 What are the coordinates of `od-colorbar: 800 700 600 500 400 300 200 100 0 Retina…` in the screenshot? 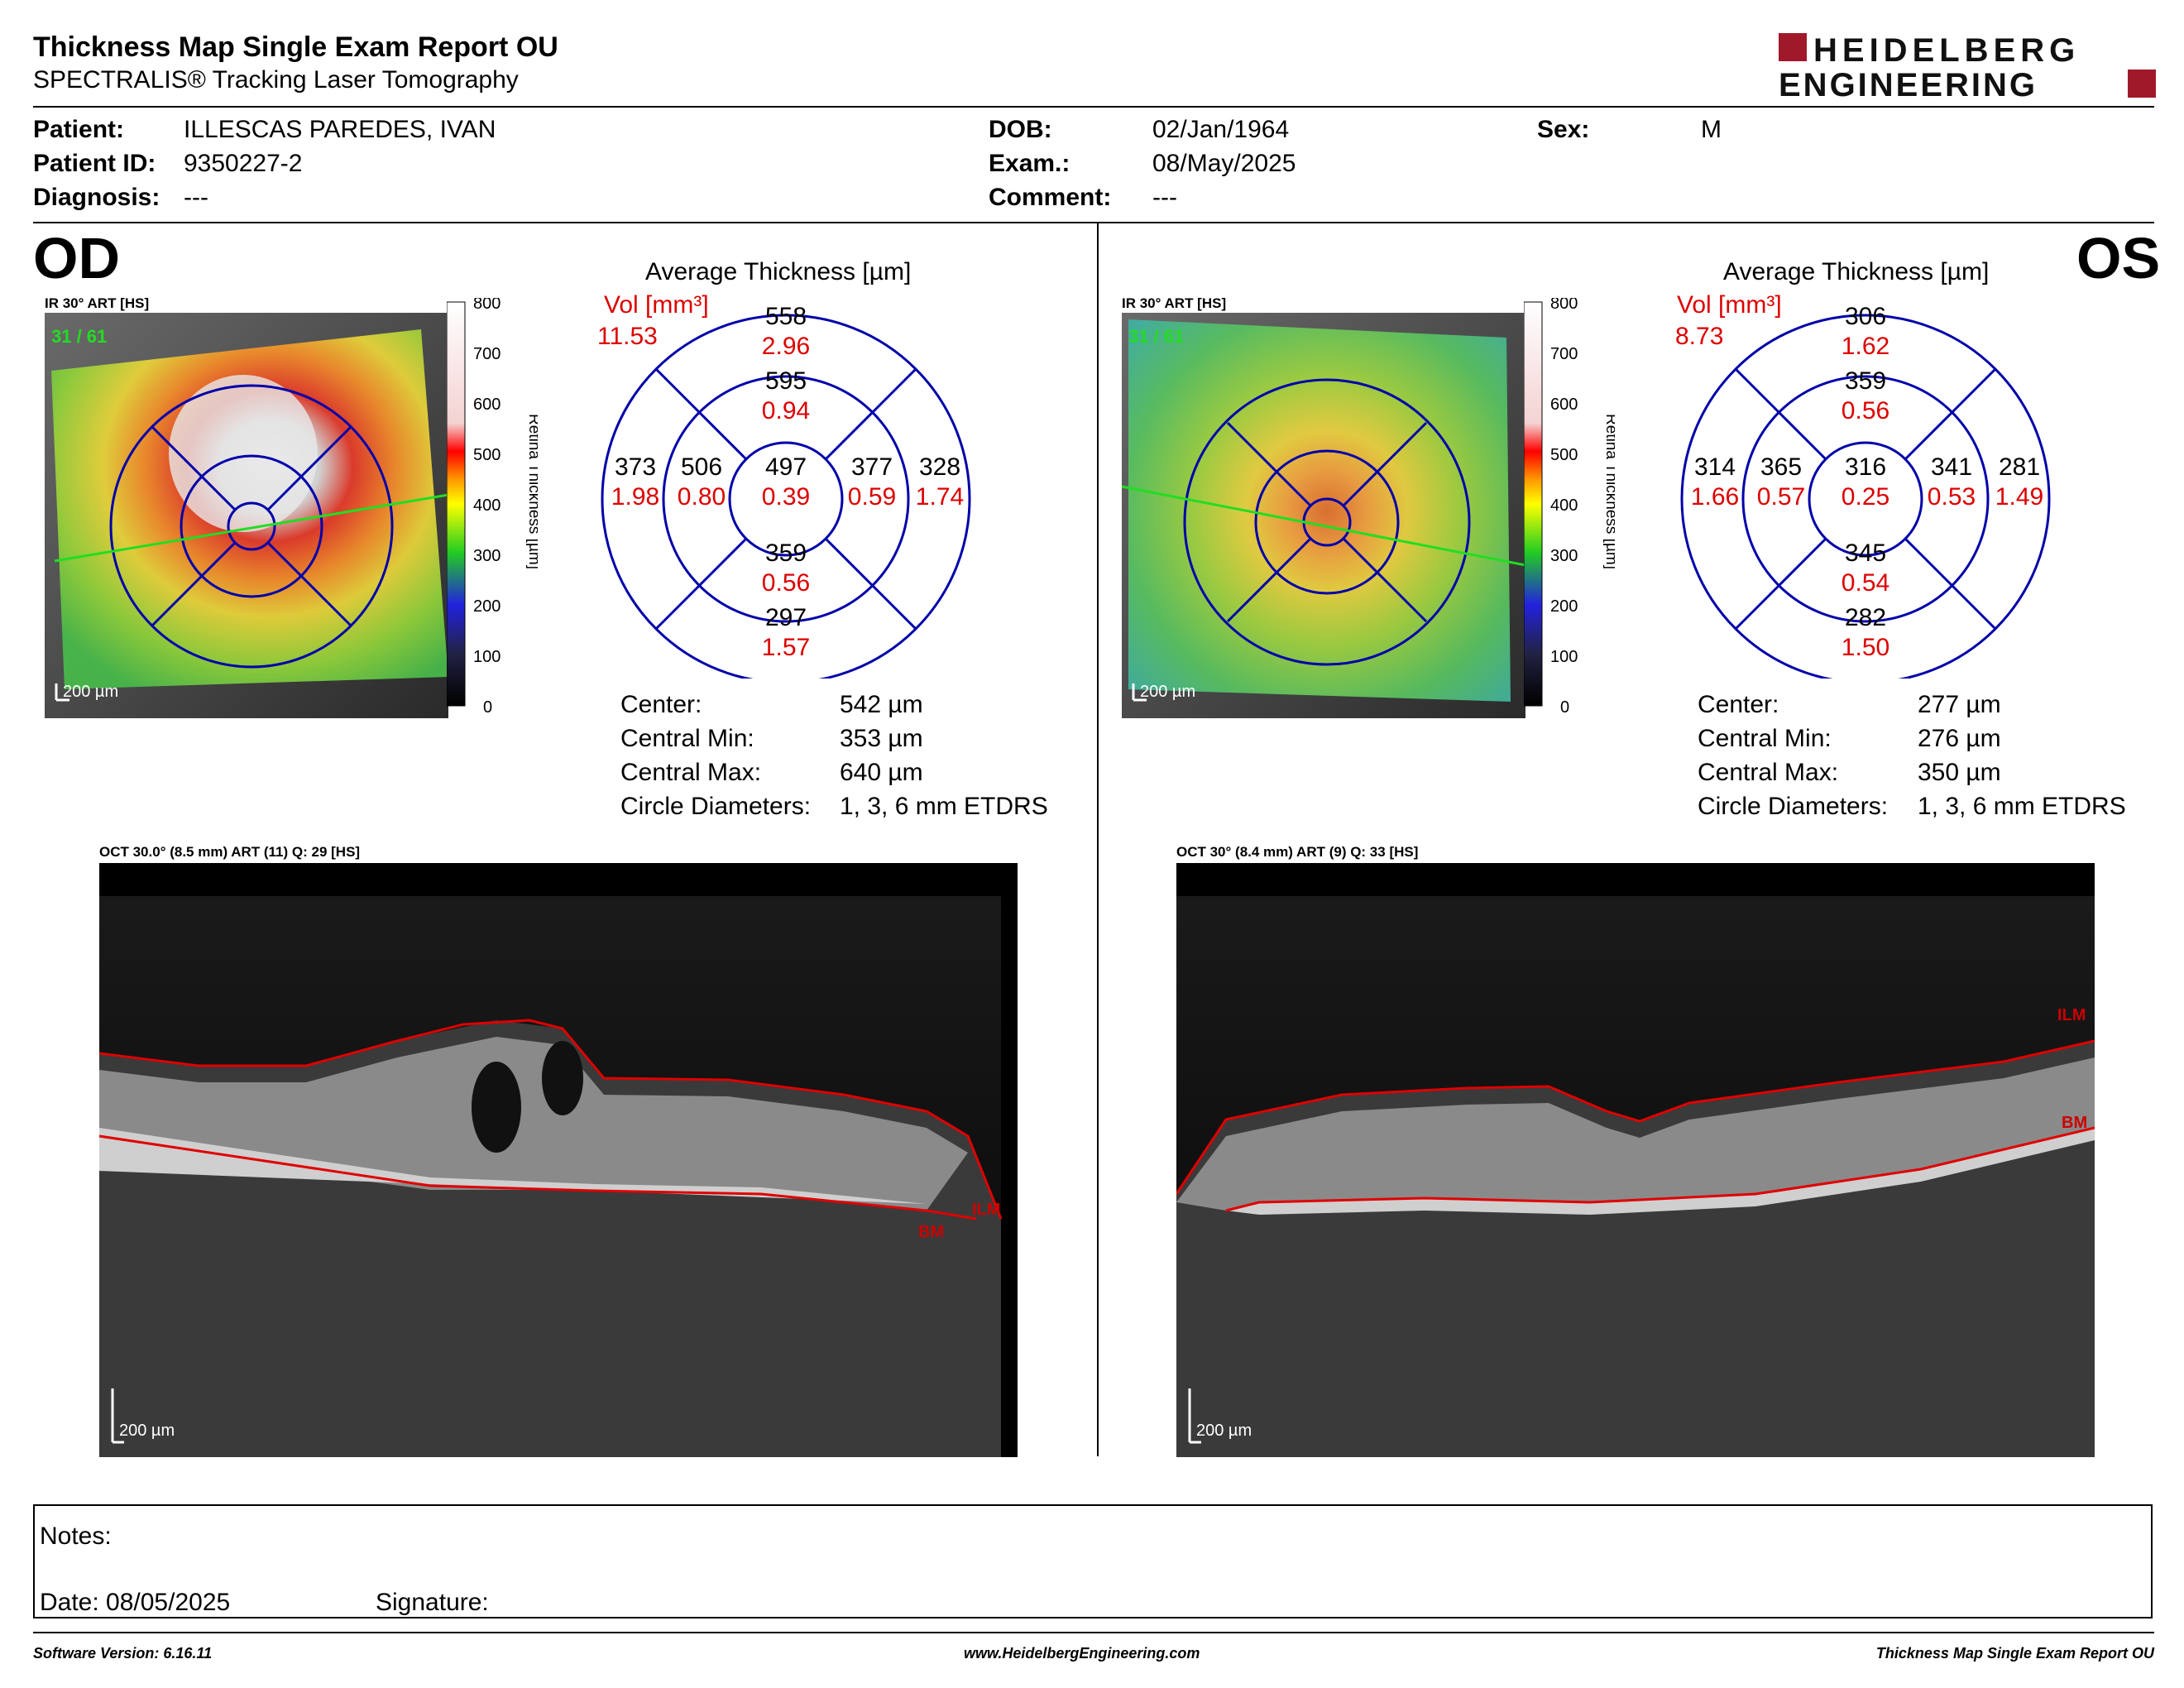 It's located at (492, 507).